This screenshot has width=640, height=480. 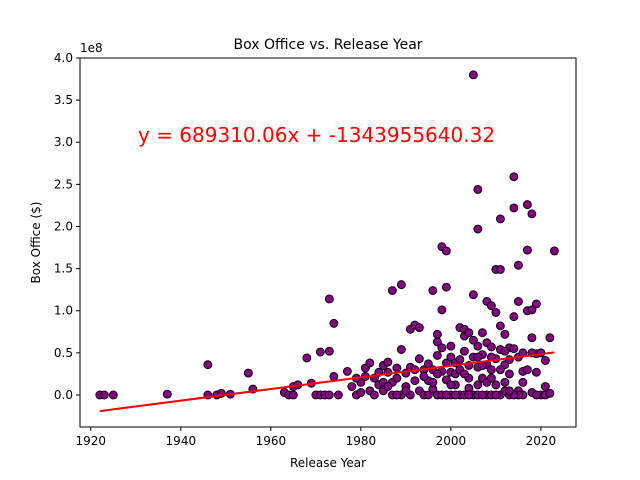 What do you see at coordinates (361, 441) in the screenshot?
I see `x-tick-label: 1980` at bounding box center [361, 441].